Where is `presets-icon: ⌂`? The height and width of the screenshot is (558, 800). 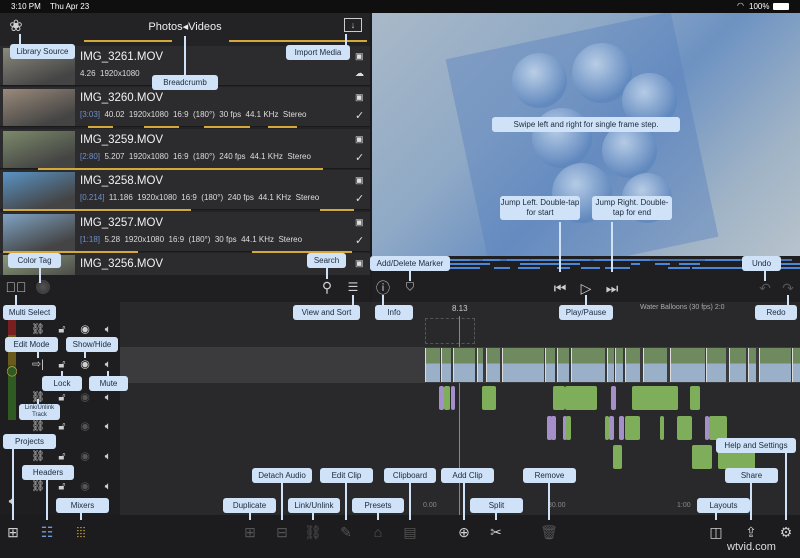
presets-icon: ⌂ is located at coordinates (378, 532).